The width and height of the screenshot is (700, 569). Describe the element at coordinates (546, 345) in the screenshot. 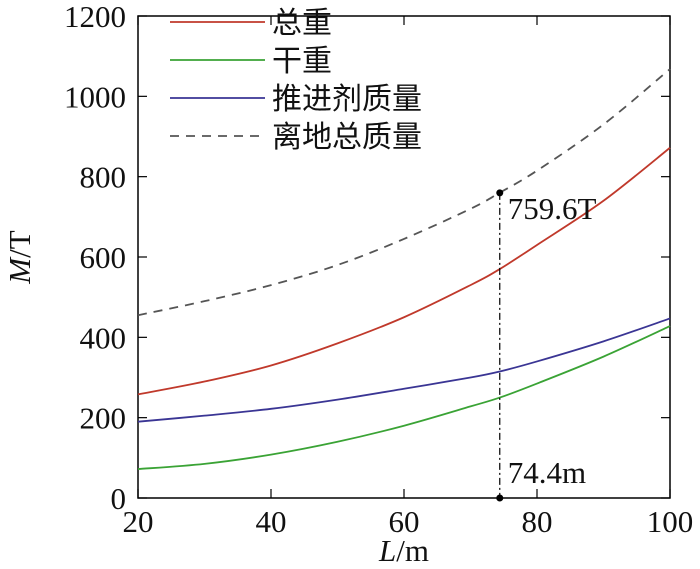

I see `annotation: 759.6T 74.4m` at that location.